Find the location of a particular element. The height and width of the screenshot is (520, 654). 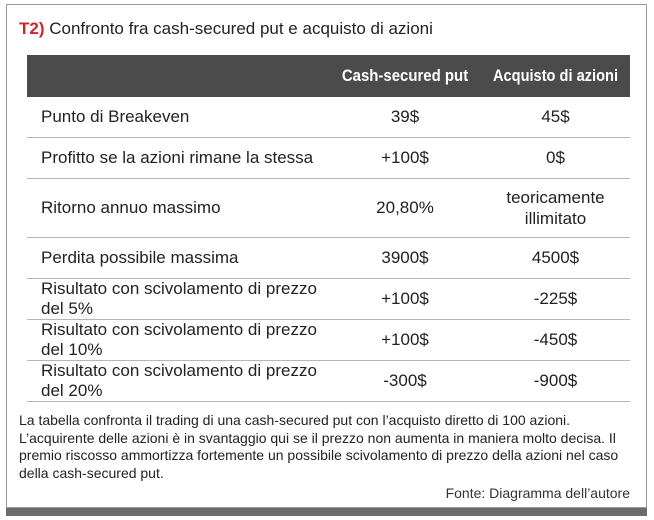

header-cash-secured-put: Cash-secured put is located at coordinates (405, 75).